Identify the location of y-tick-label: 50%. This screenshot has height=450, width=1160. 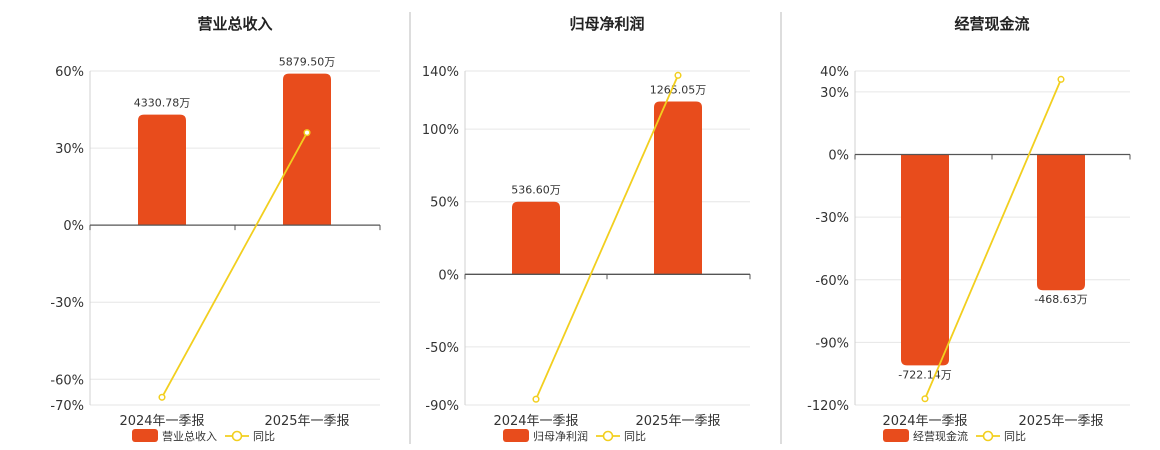
(444, 203).